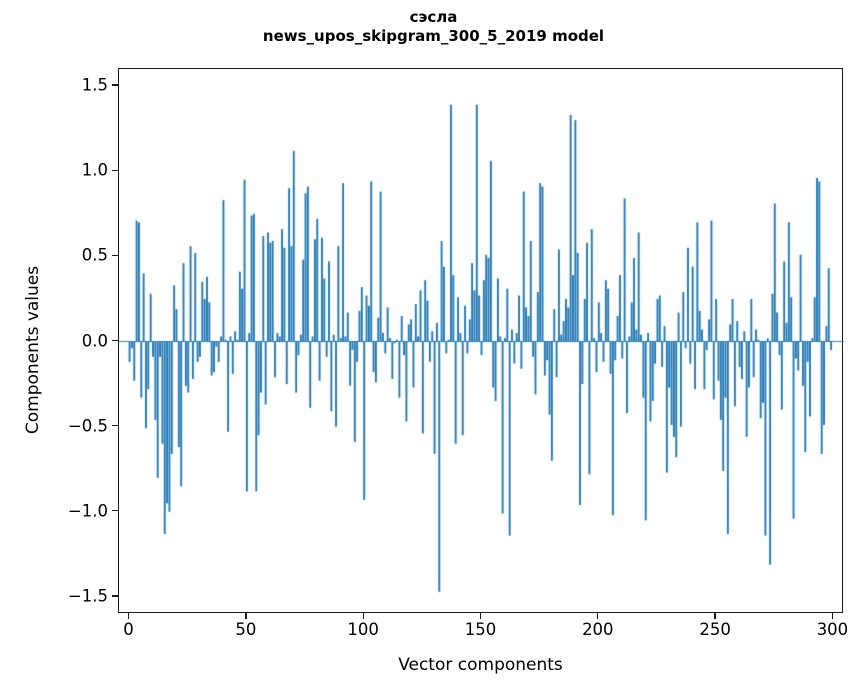 This screenshot has width=867, height=696. What do you see at coordinates (246, 629) in the screenshot?
I see `x-tick-label: 50` at bounding box center [246, 629].